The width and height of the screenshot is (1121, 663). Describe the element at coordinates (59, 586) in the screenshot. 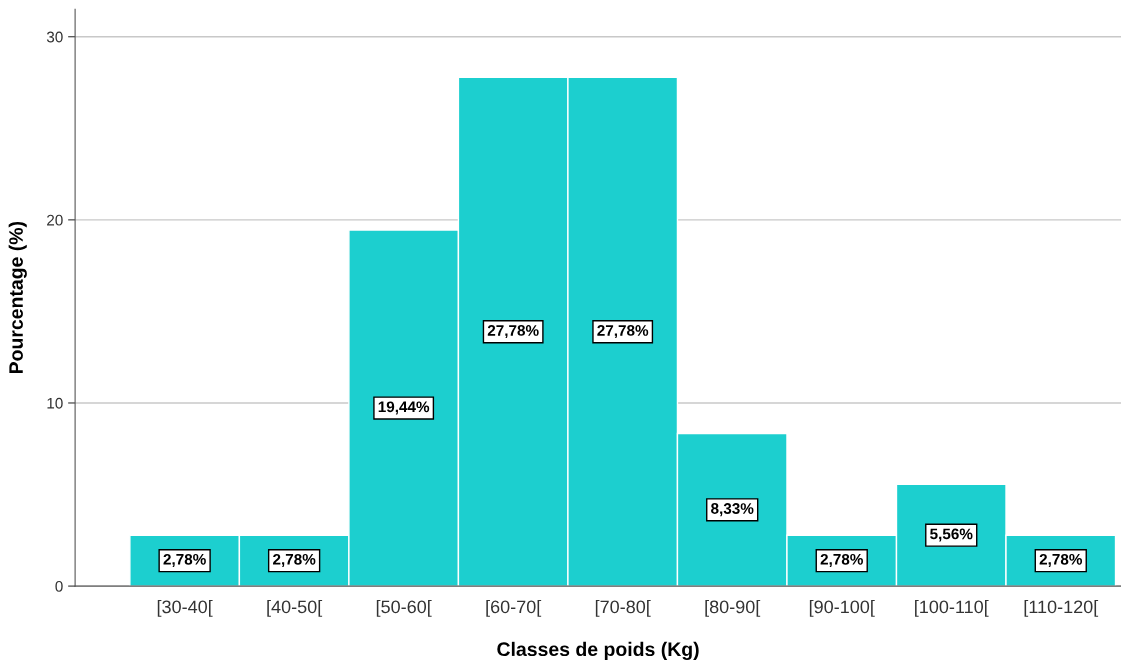

I see `y-tick-label: 0` at that location.